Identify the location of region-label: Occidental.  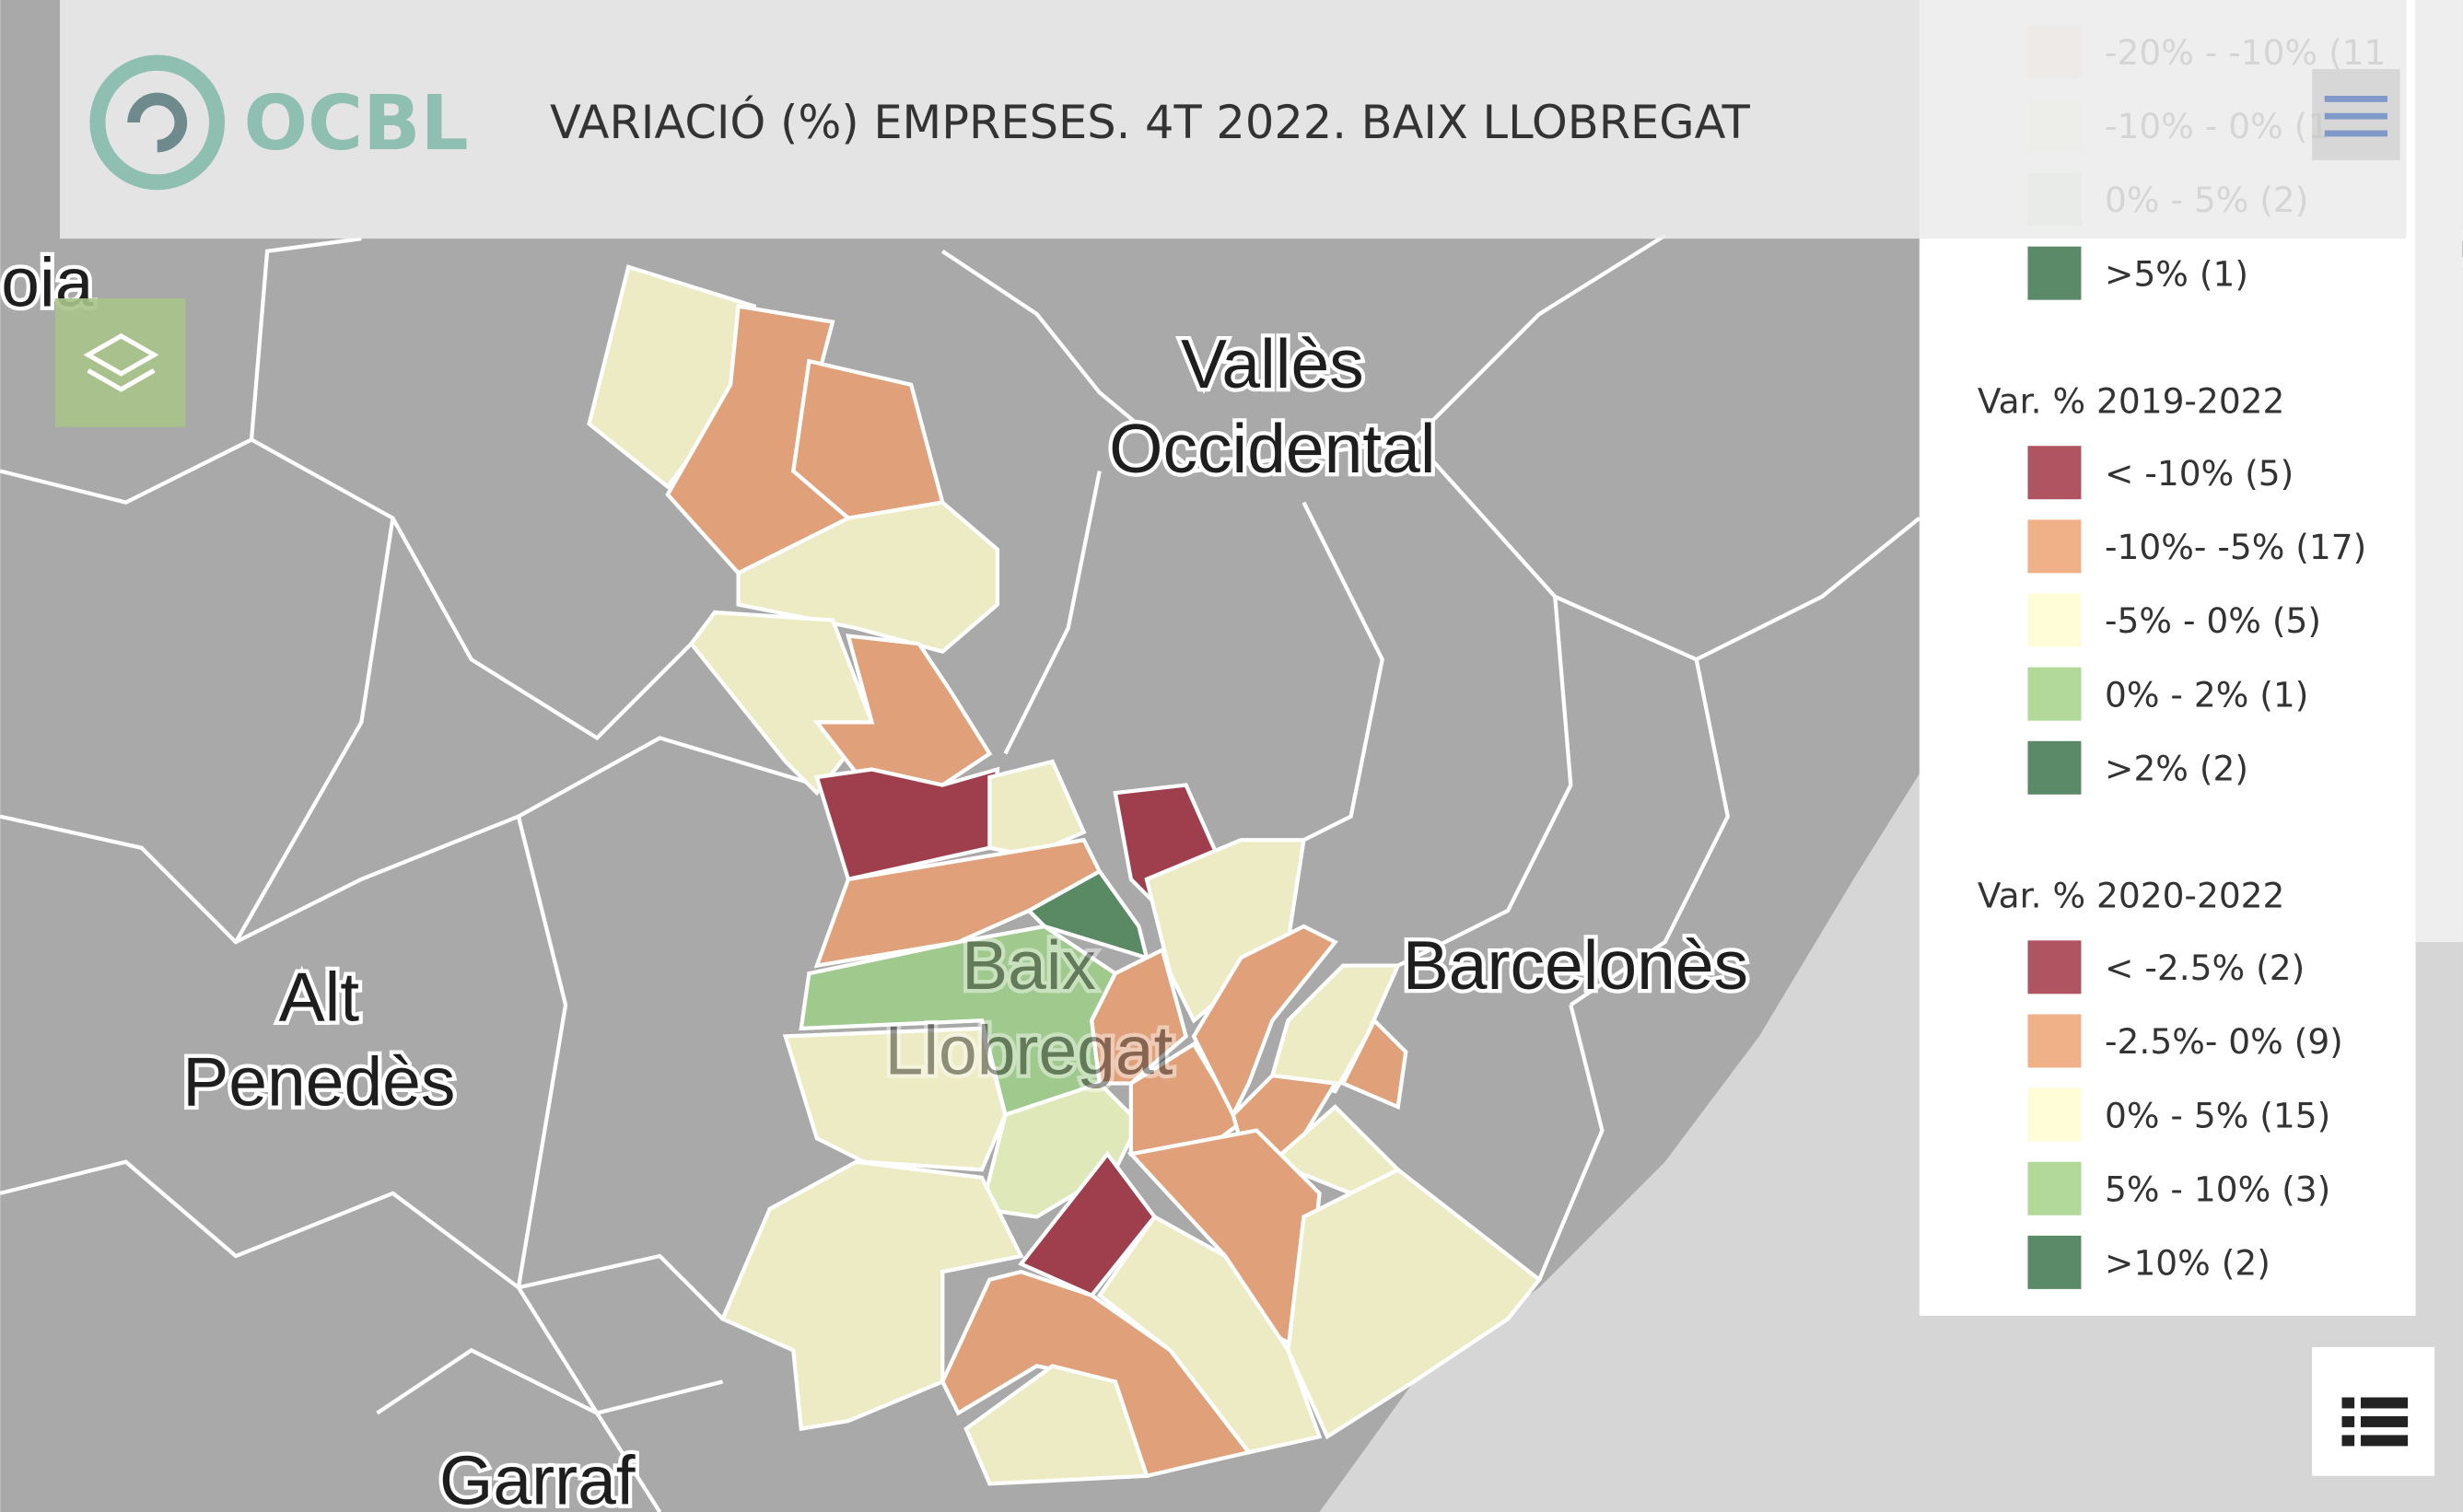
(1272, 448).